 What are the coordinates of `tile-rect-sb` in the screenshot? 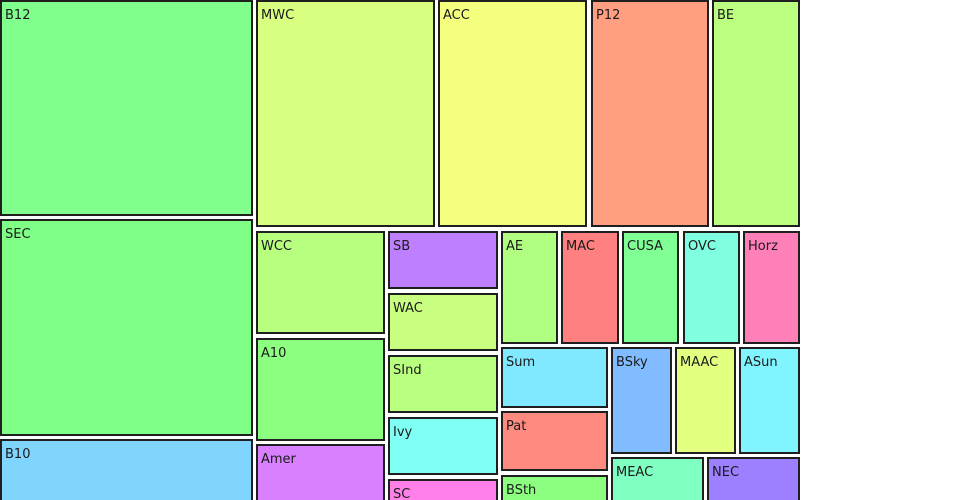 It's located at (443, 260).